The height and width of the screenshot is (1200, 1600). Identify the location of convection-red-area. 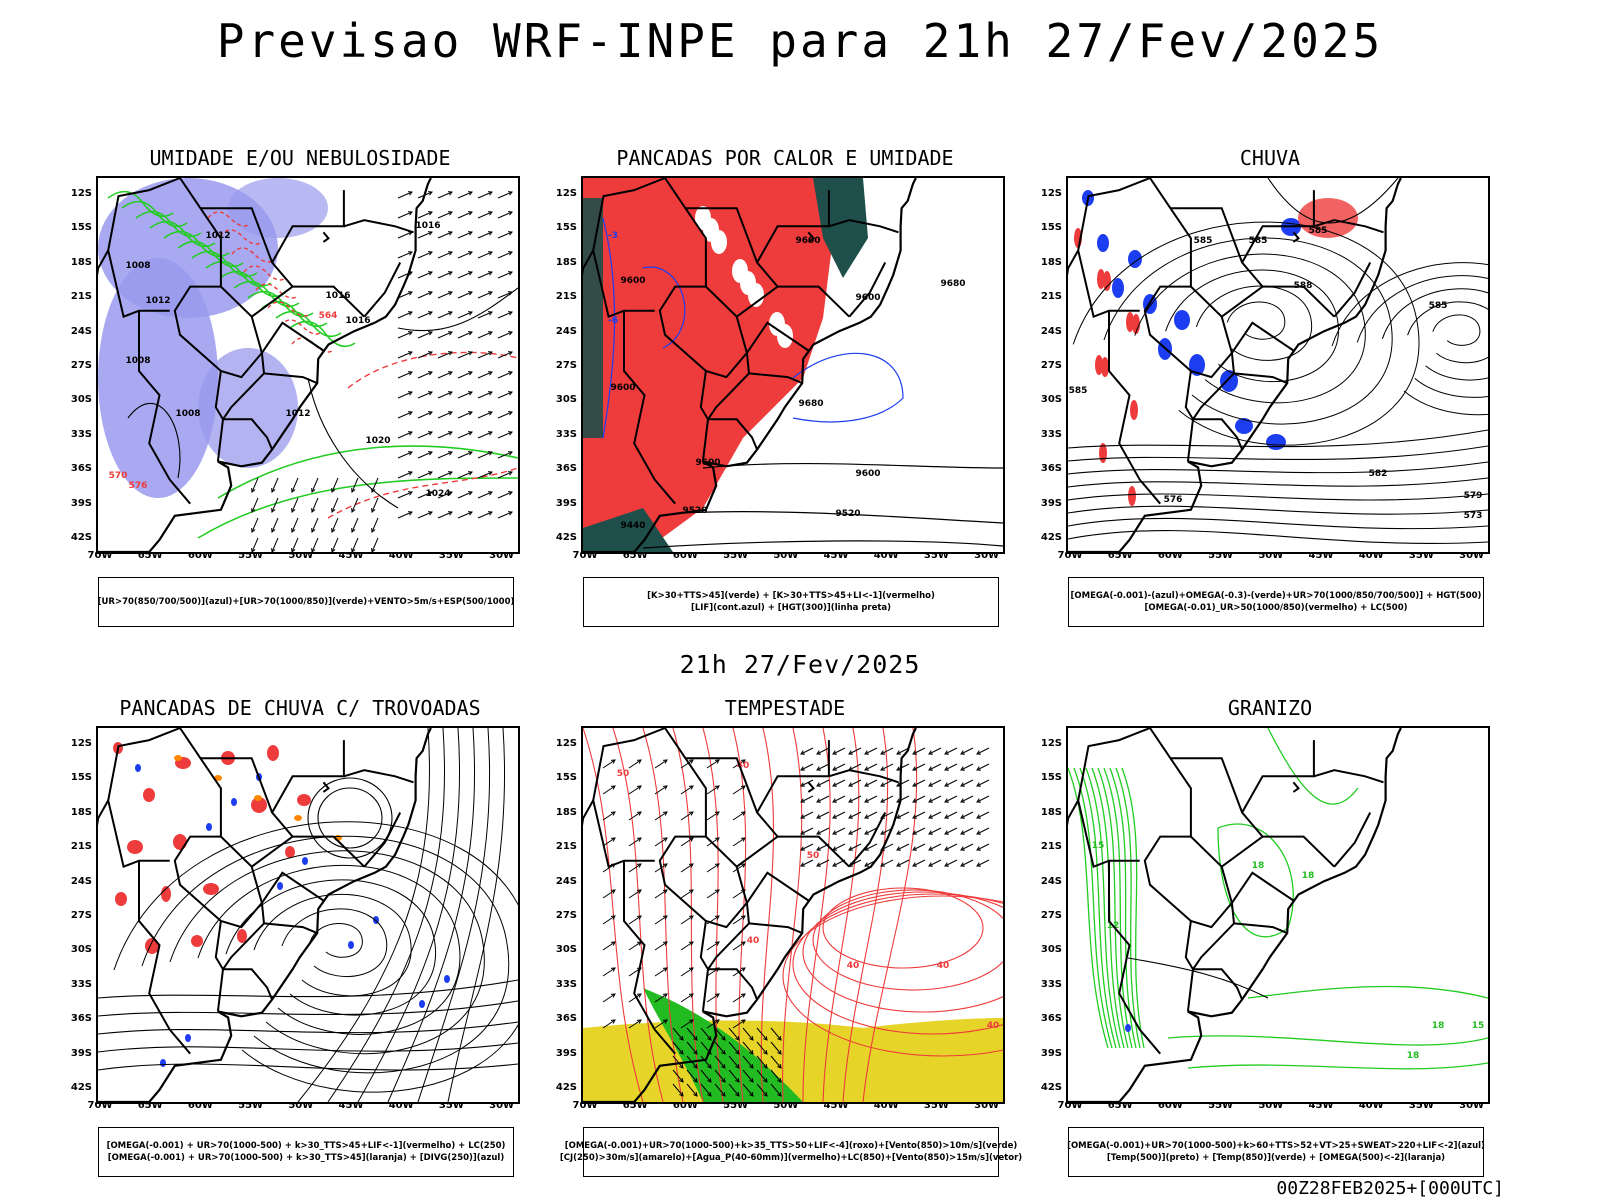
(718, 365).